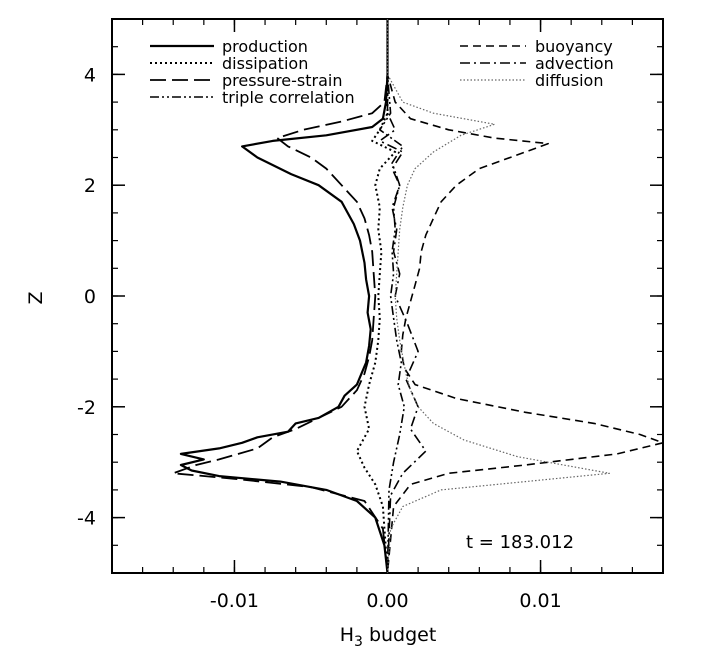 Image resolution: width=722 pixels, height=649 pixels. What do you see at coordinates (399, 635) in the screenshot?
I see `x-axis-label-rest: budget` at bounding box center [399, 635].